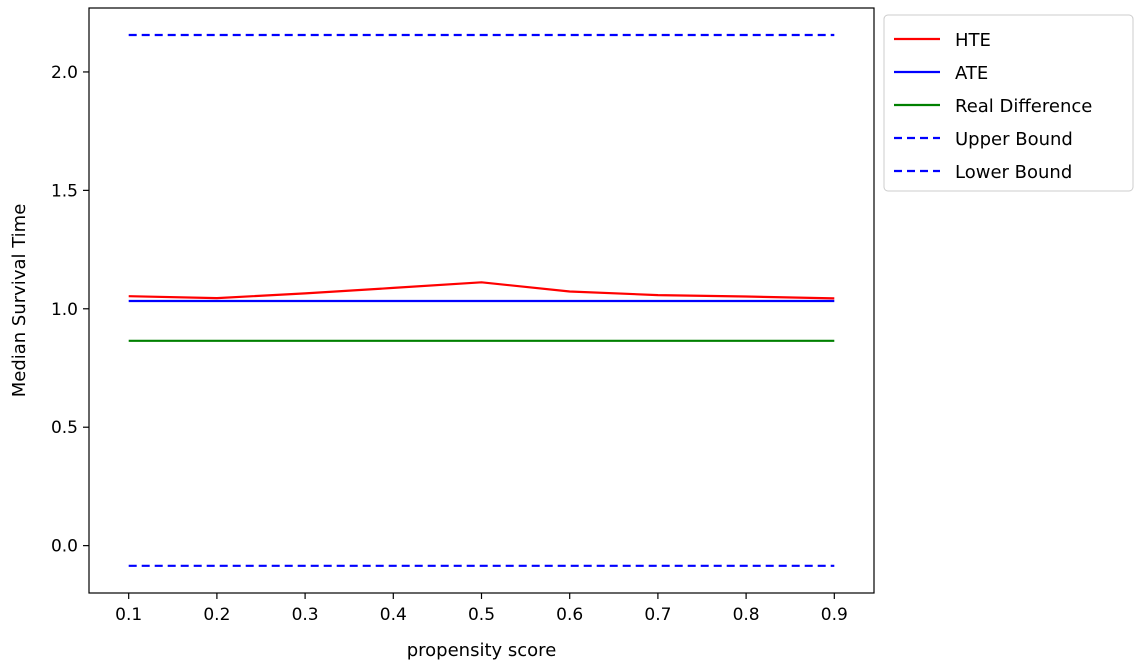  What do you see at coordinates (657, 615) in the screenshot?
I see `x-tick-label: 0.7` at bounding box center [657, 615].